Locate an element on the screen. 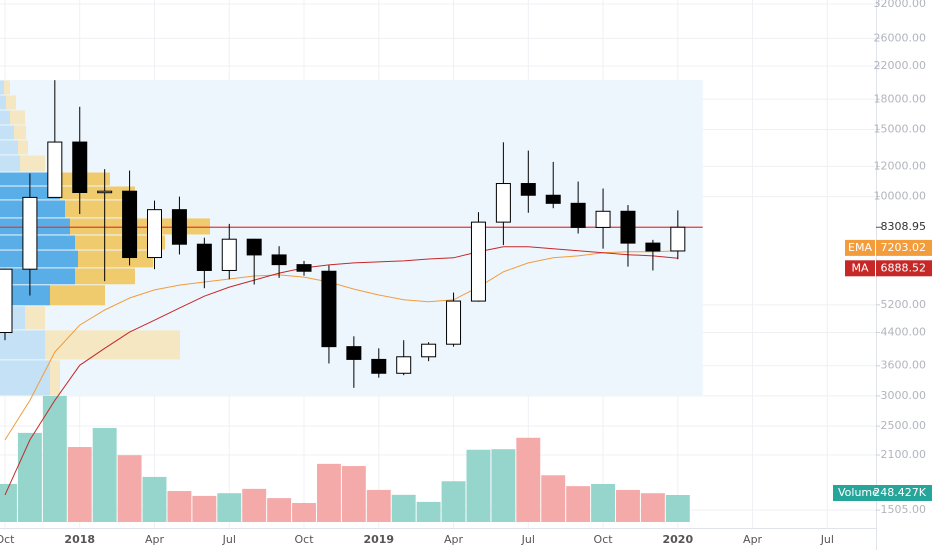 The height and width of the screenshot is (550, 932). y-tick-label: 3600.00 is located at coordinates (904, 365).